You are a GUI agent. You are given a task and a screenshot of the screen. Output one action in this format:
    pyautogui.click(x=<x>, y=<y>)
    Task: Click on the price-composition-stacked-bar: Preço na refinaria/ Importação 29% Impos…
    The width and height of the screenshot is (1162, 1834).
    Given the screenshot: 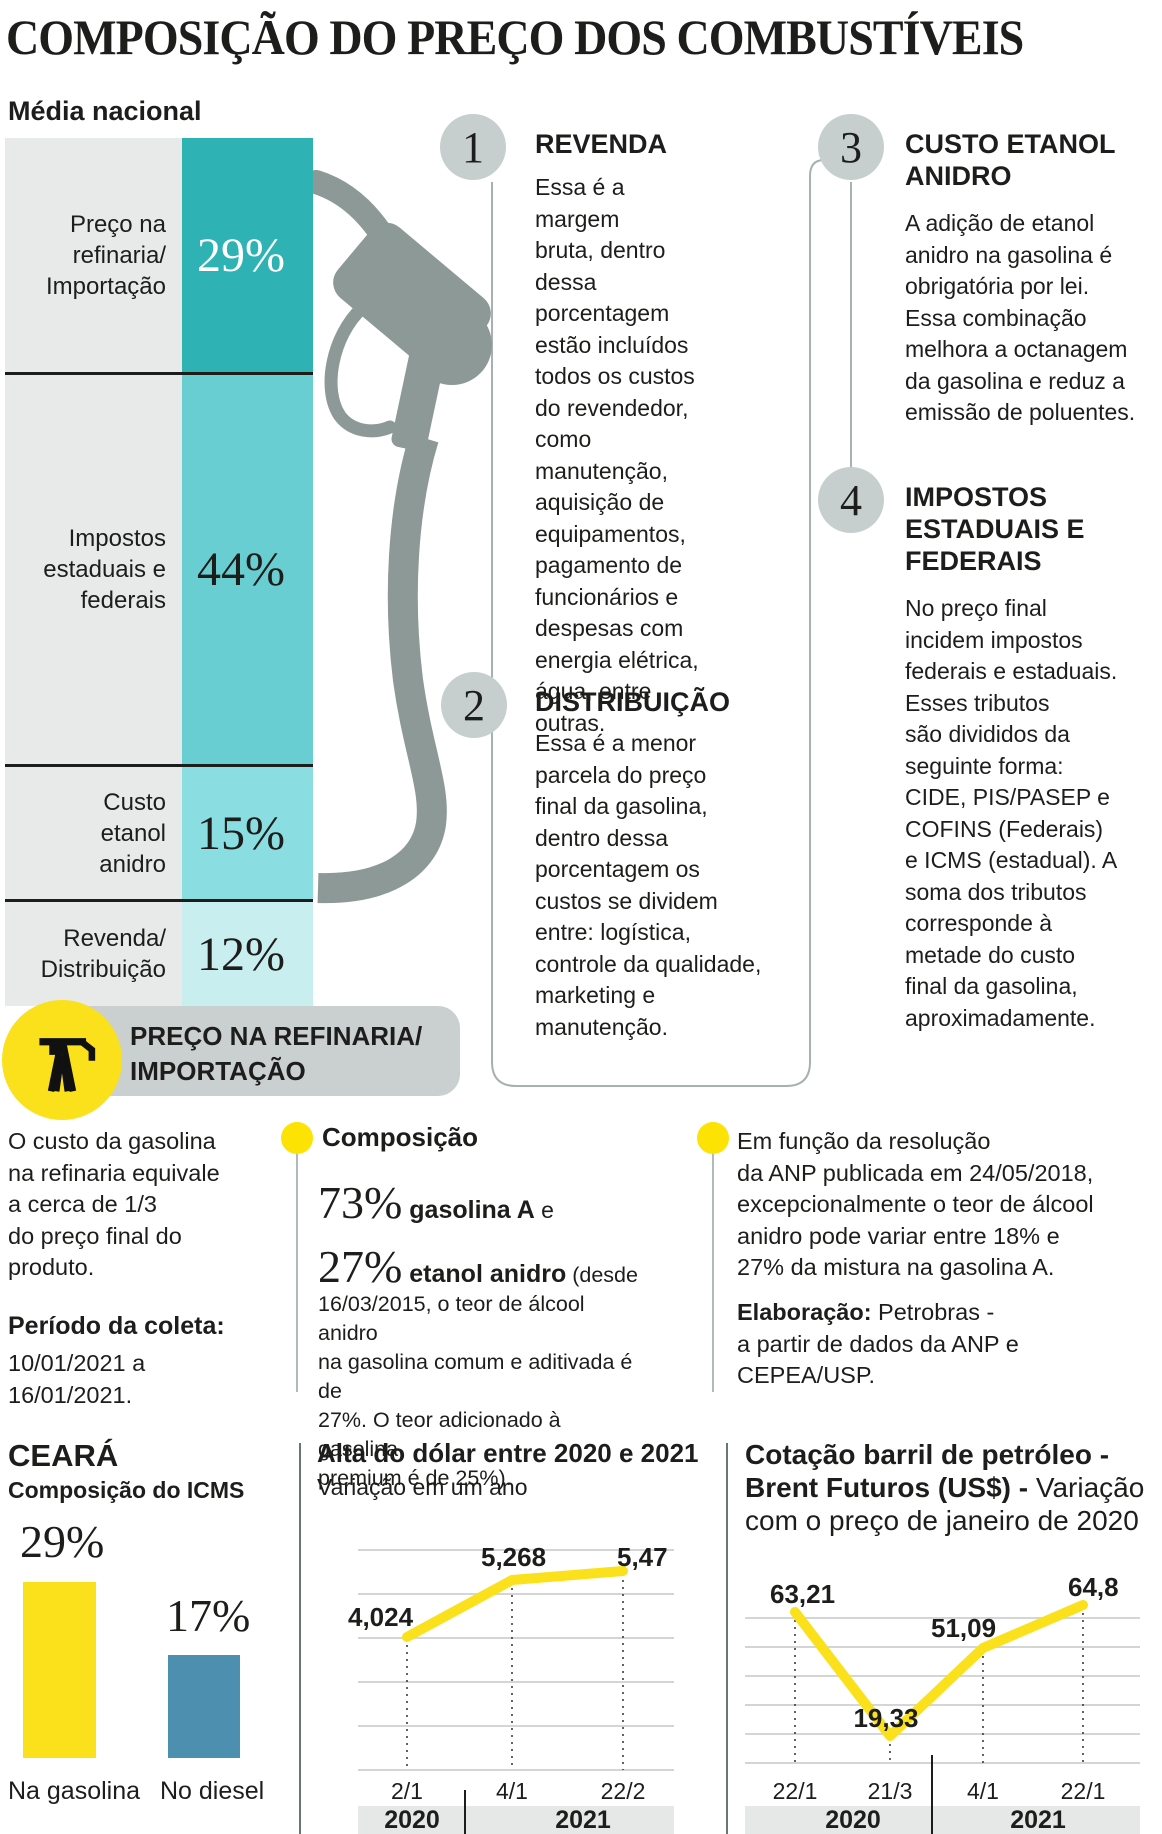 What is the action you would take?
    pyautogui.click(x=159, y=572)
    